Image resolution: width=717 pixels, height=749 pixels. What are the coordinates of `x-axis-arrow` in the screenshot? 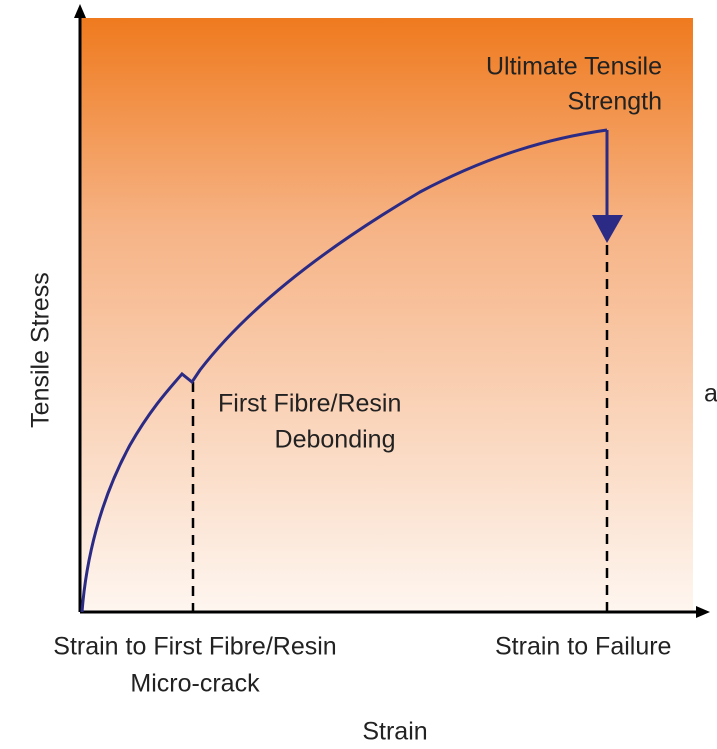 It's located at (703, 612).